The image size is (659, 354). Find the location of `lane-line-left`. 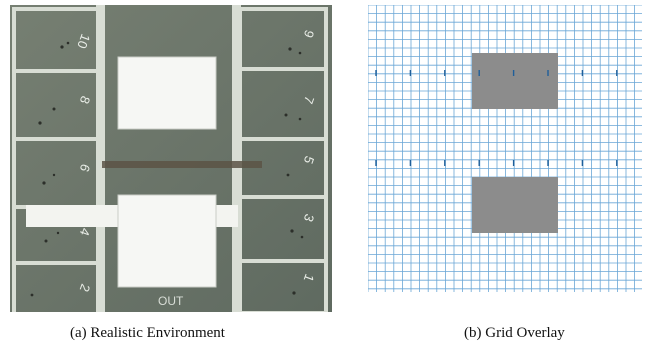

lane-line-left is located at coordinates (100, 158).